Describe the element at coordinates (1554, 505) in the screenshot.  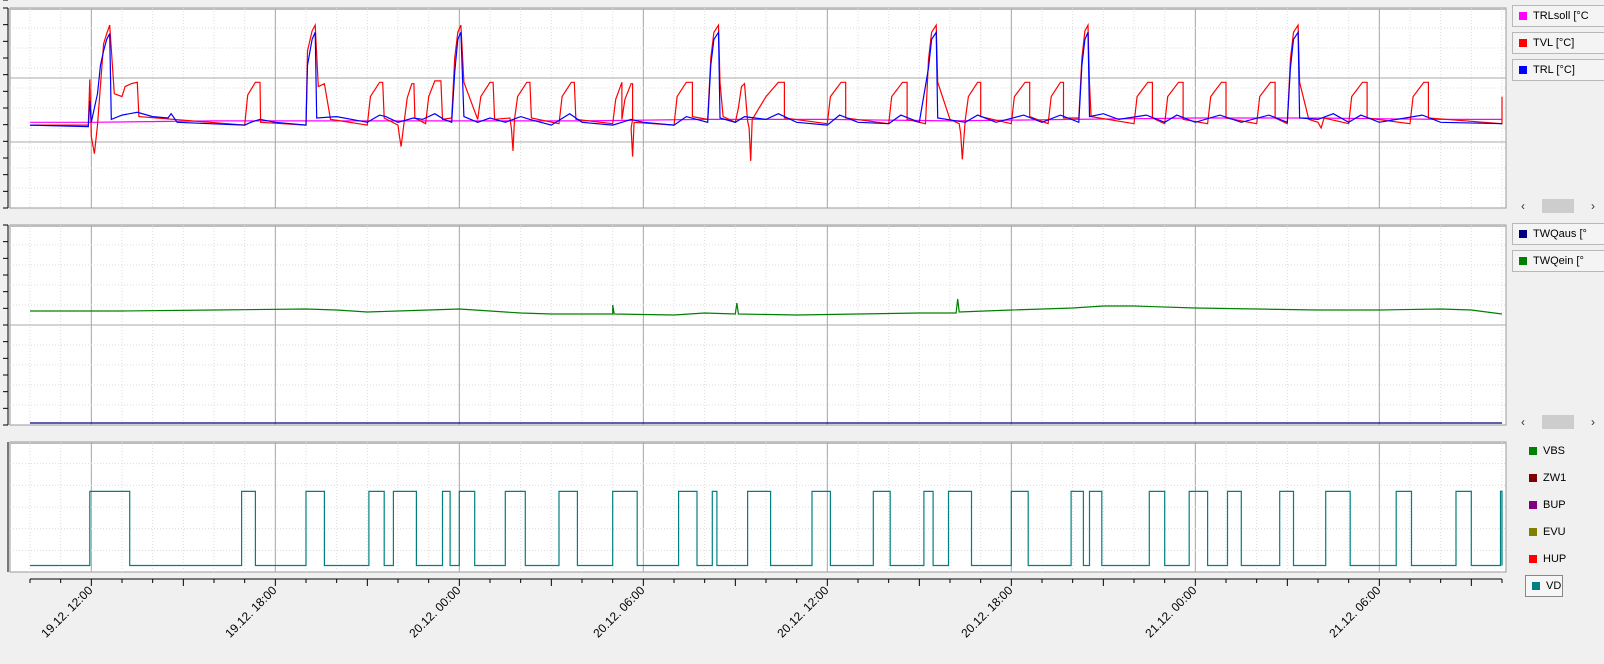
I see `legend-label: BUP` at that location.